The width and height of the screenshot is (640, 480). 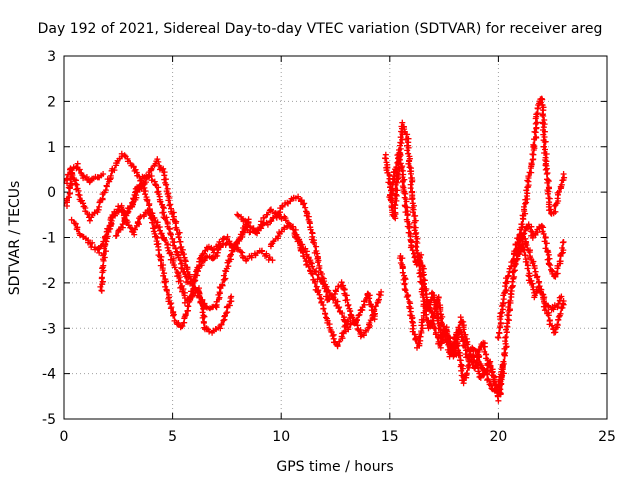 I want to click on y-tick-label: 0, so click(x=51, y=193).